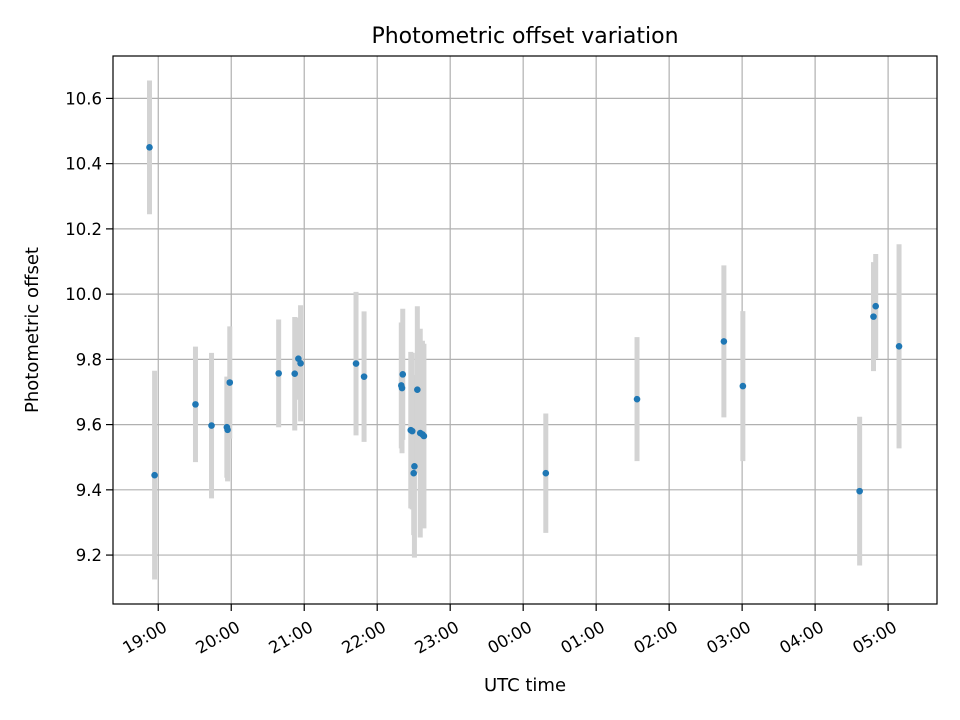  Describe the element at coordinates (728, 637) in the screenshot. I see `x-tick-label: 03:00` at that location.